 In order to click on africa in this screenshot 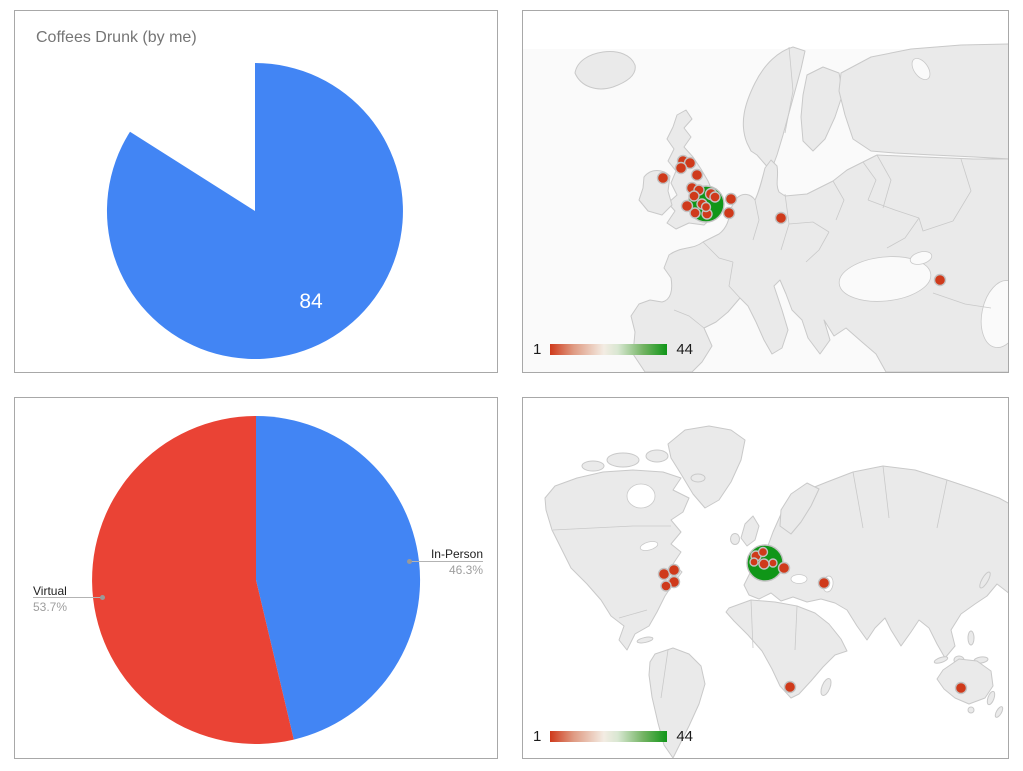, I will do `click(786, 649)`.